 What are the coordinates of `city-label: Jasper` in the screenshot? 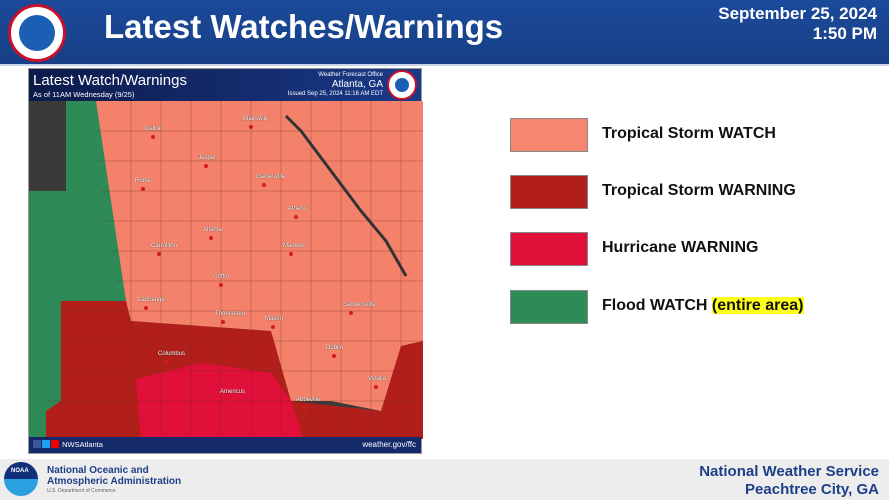 It's located at (207, 158).